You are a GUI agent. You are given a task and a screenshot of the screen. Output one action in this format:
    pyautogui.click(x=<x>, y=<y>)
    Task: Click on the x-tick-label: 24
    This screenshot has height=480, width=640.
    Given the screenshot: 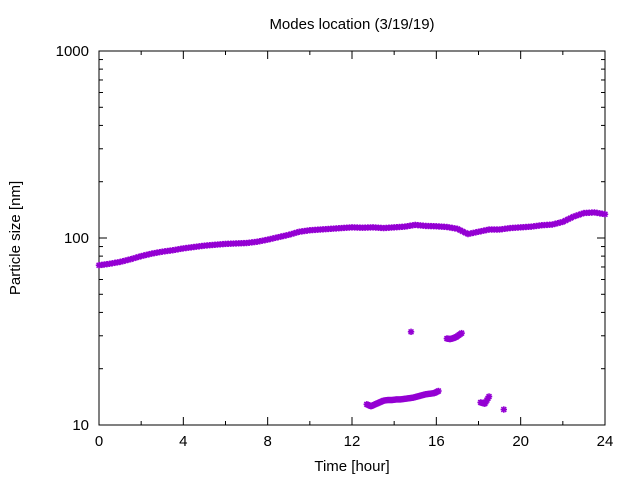 What is the action you would take?
    pyautogui.click(x=605, y=441)
    